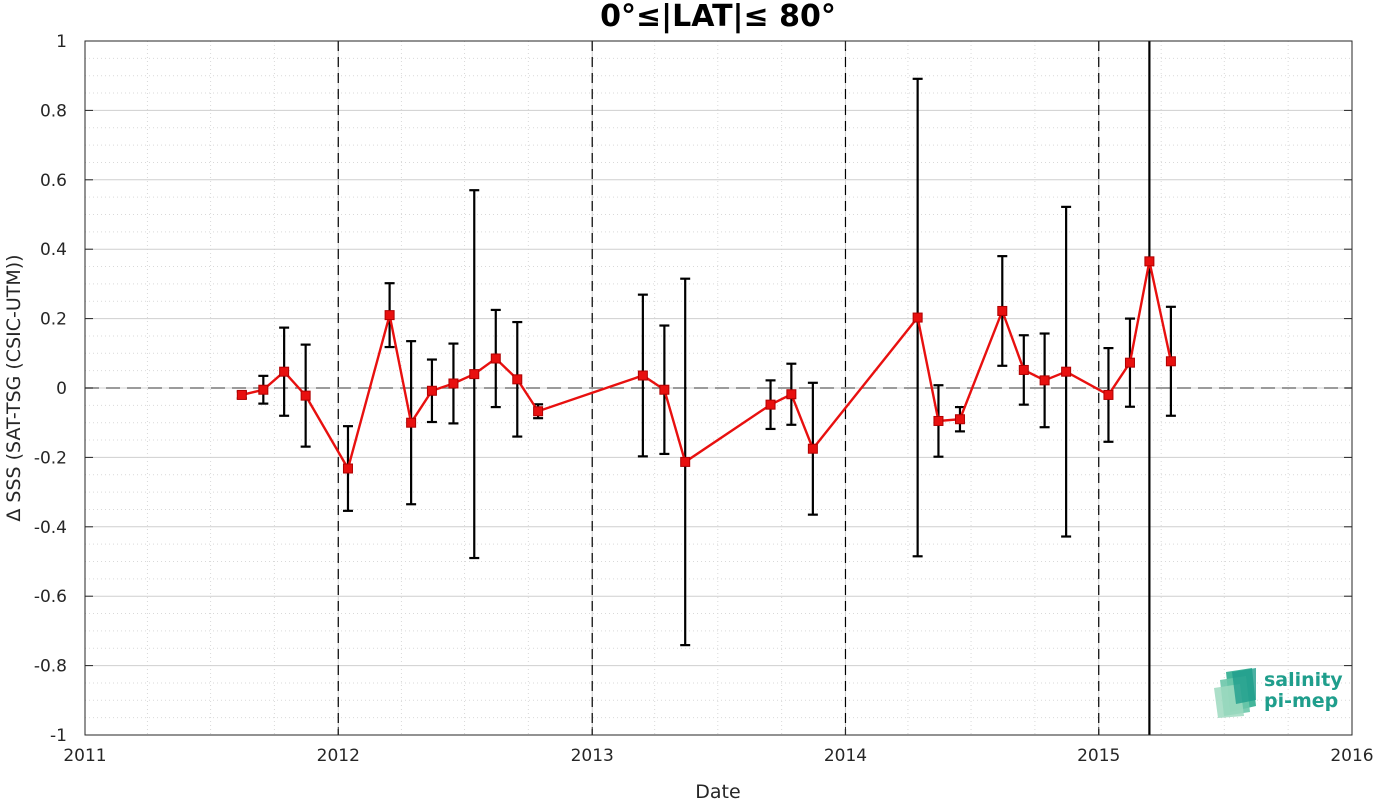  Describe the element at coordinates (1303, 680) in the screenshot. I see `logo-text-salinity: salinity` at that location.